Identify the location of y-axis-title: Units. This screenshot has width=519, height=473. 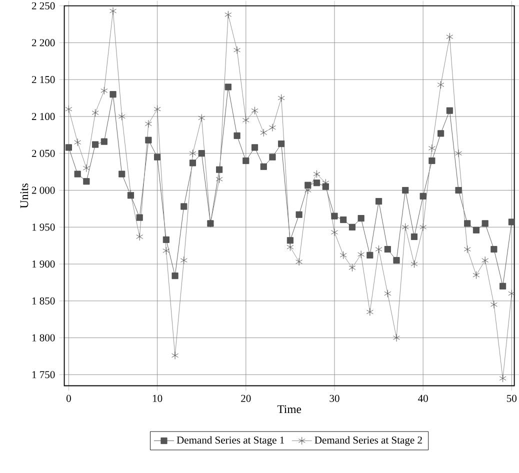
(24, 195).